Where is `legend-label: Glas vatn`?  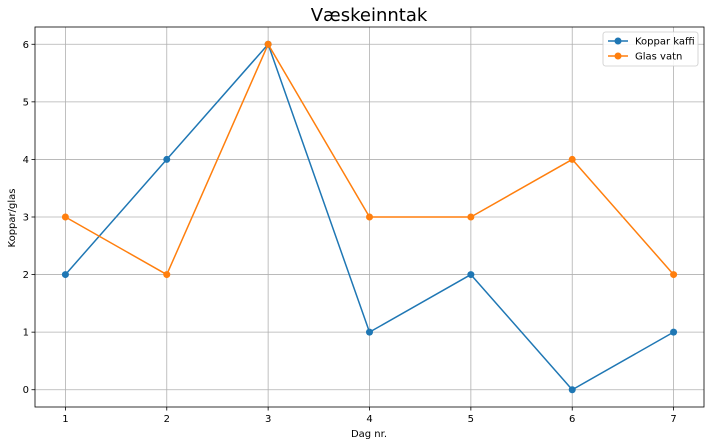
legend-label: Glas vatn is located at coordinates (658, 57).